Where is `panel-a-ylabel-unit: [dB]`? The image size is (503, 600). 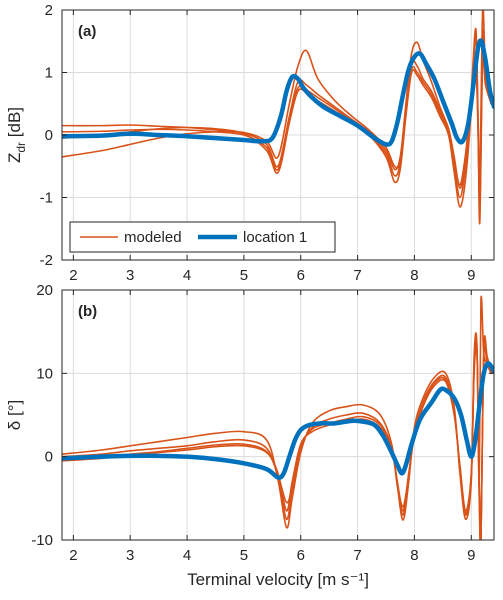
panel-a-ylabel-unit: [dB] is located at coordinates (14, 124).